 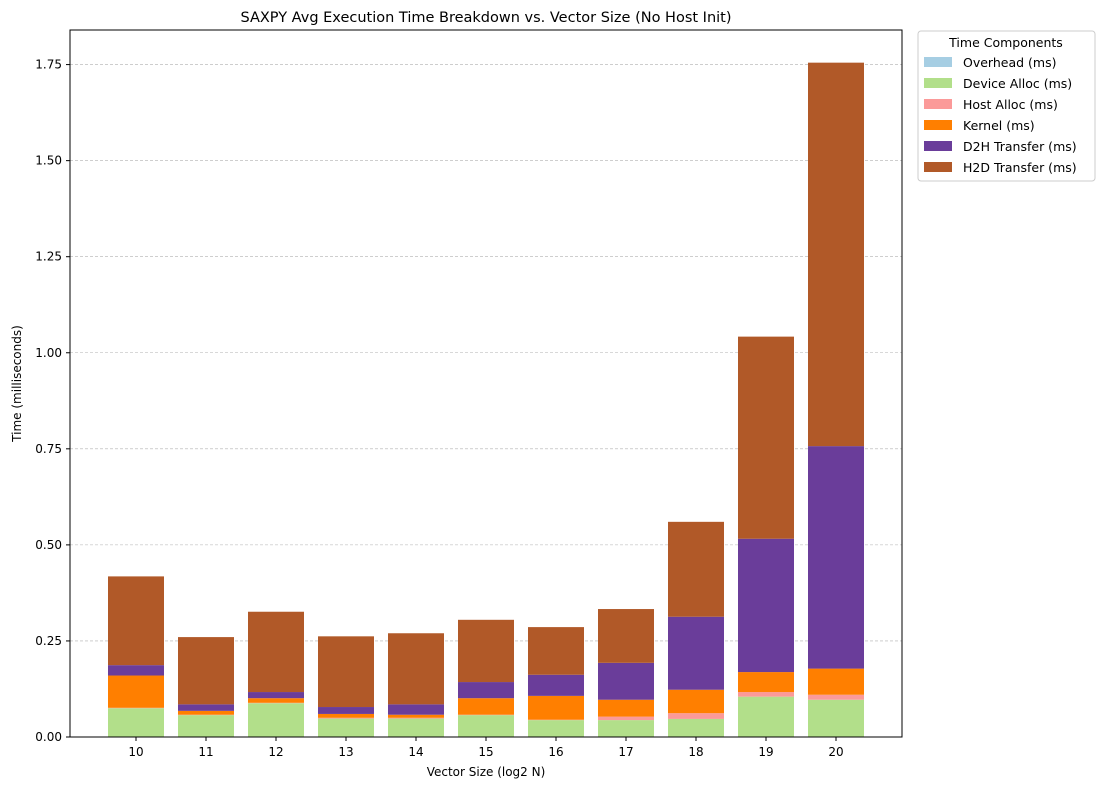 What do you see at coordinates (48, 65) in the screenshot?
I see `y-tick-label: 1.75` at bounding box center [48, 65].